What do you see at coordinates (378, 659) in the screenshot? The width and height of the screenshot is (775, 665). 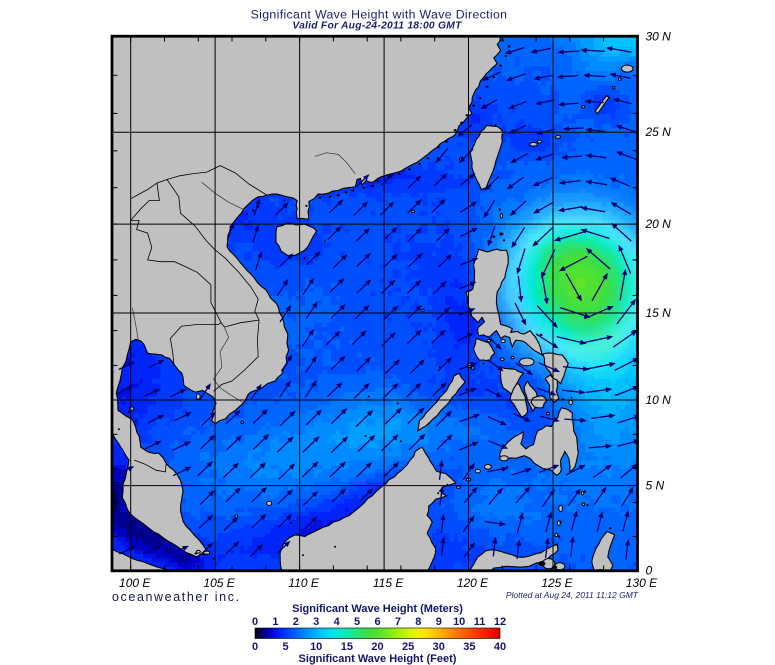 I see `svg-text: Significant Wave Height (Feet)` at bounding box center [378, 659].